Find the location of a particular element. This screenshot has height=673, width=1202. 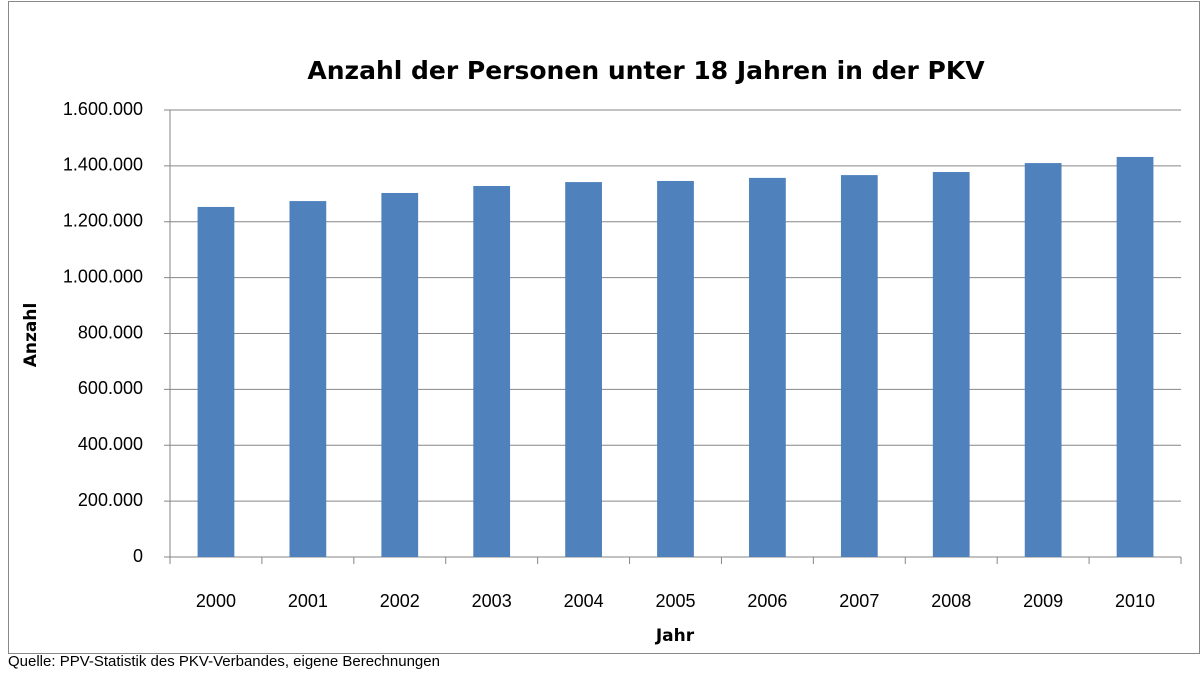

y-tick-label: 800.000 is located at coordinates (110, 332).